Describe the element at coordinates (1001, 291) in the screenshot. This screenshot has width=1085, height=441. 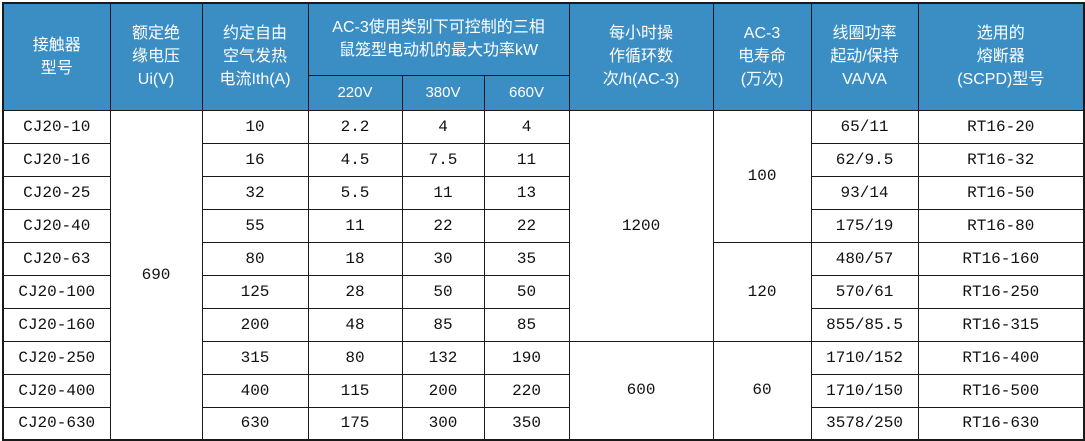
I see `cell-fuse: RT16-250` at that location.